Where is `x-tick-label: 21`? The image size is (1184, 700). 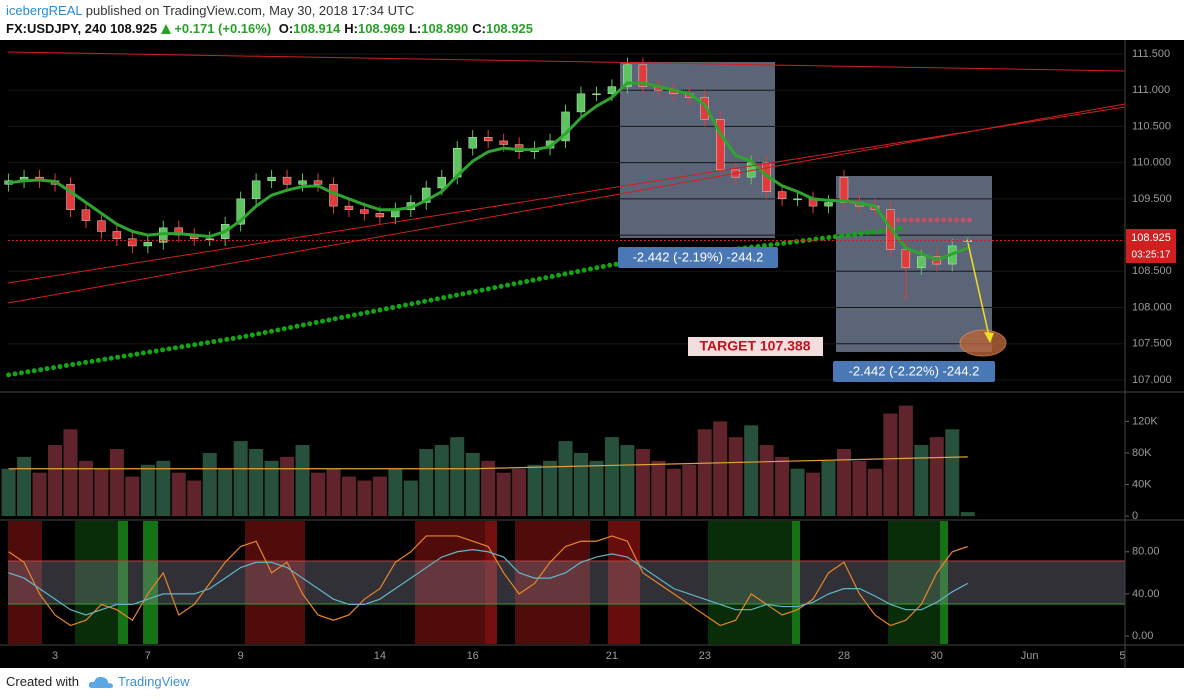
x-tick-label: 21 is located at coordinates (612, 656).